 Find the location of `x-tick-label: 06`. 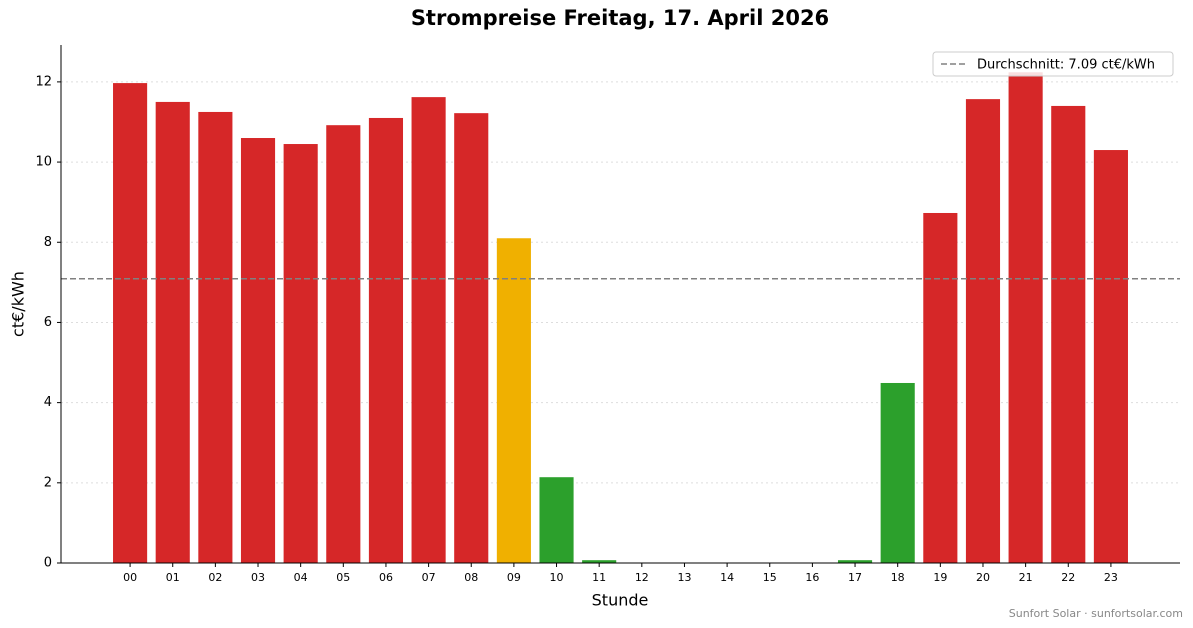

x-tick-label: 06 is located at coordinates (386, 577).